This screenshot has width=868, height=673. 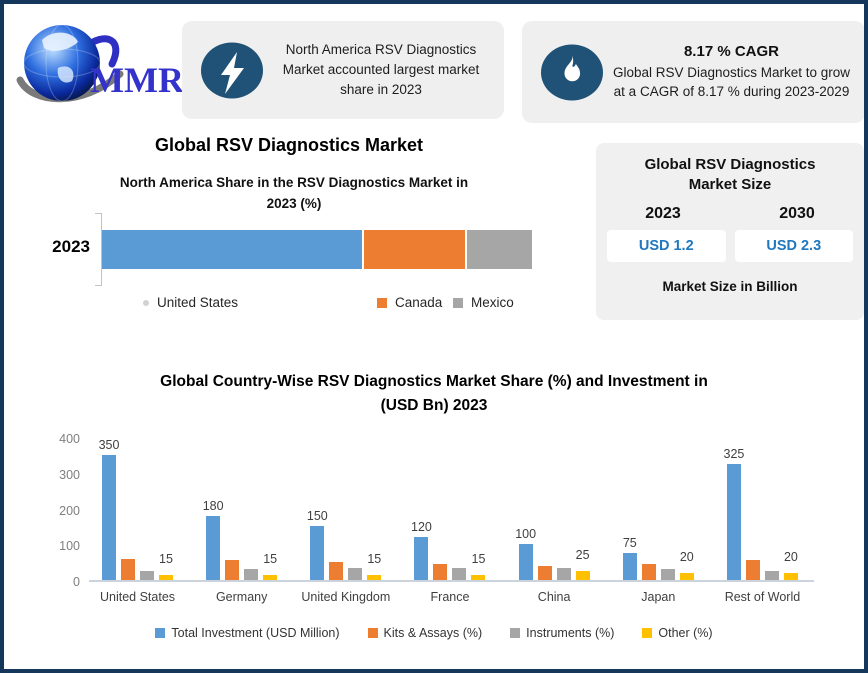 I want to click on stacked-segment-united-states, so click(x=233, y=249).